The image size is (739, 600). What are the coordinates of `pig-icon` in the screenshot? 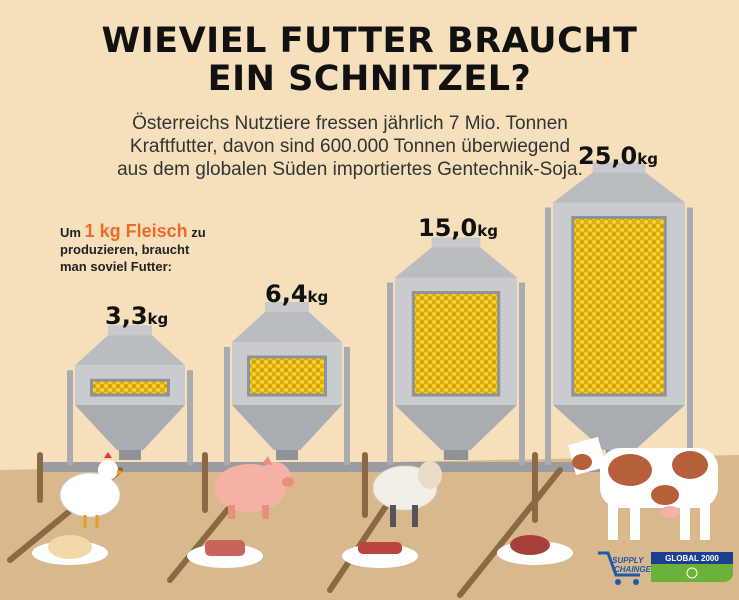 It's located at (254, 487).